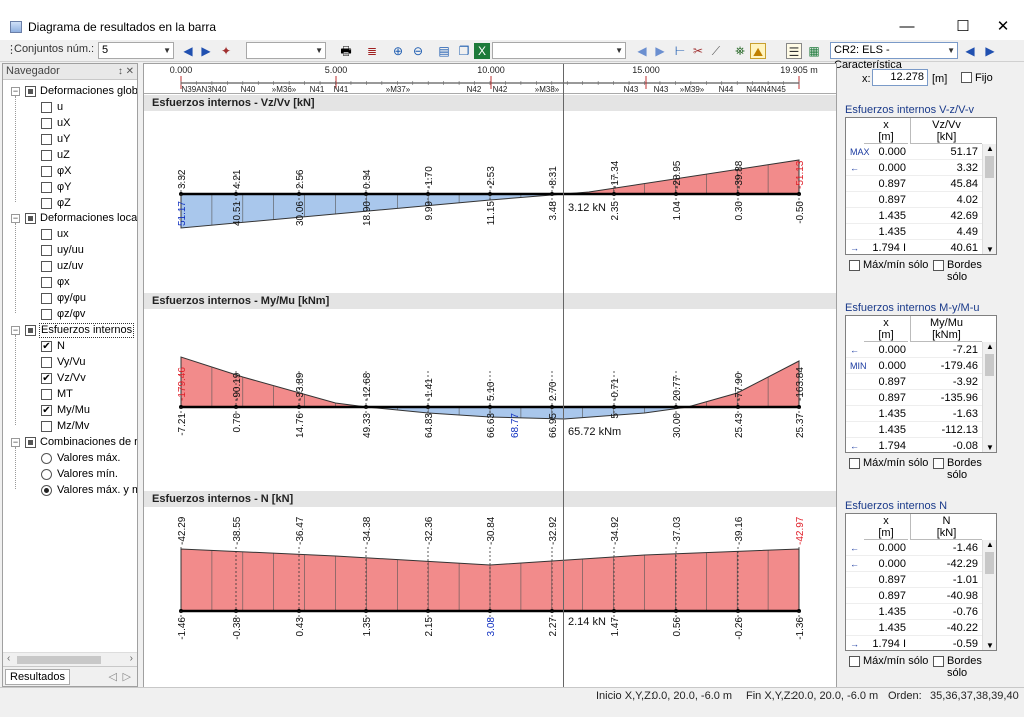 This screenshot has height=717, width=1024. What do you see at coordinates (900, 77) in the screenshot?
I see `x-coordinate-input: 12.278` at bounding box center [900, 77].